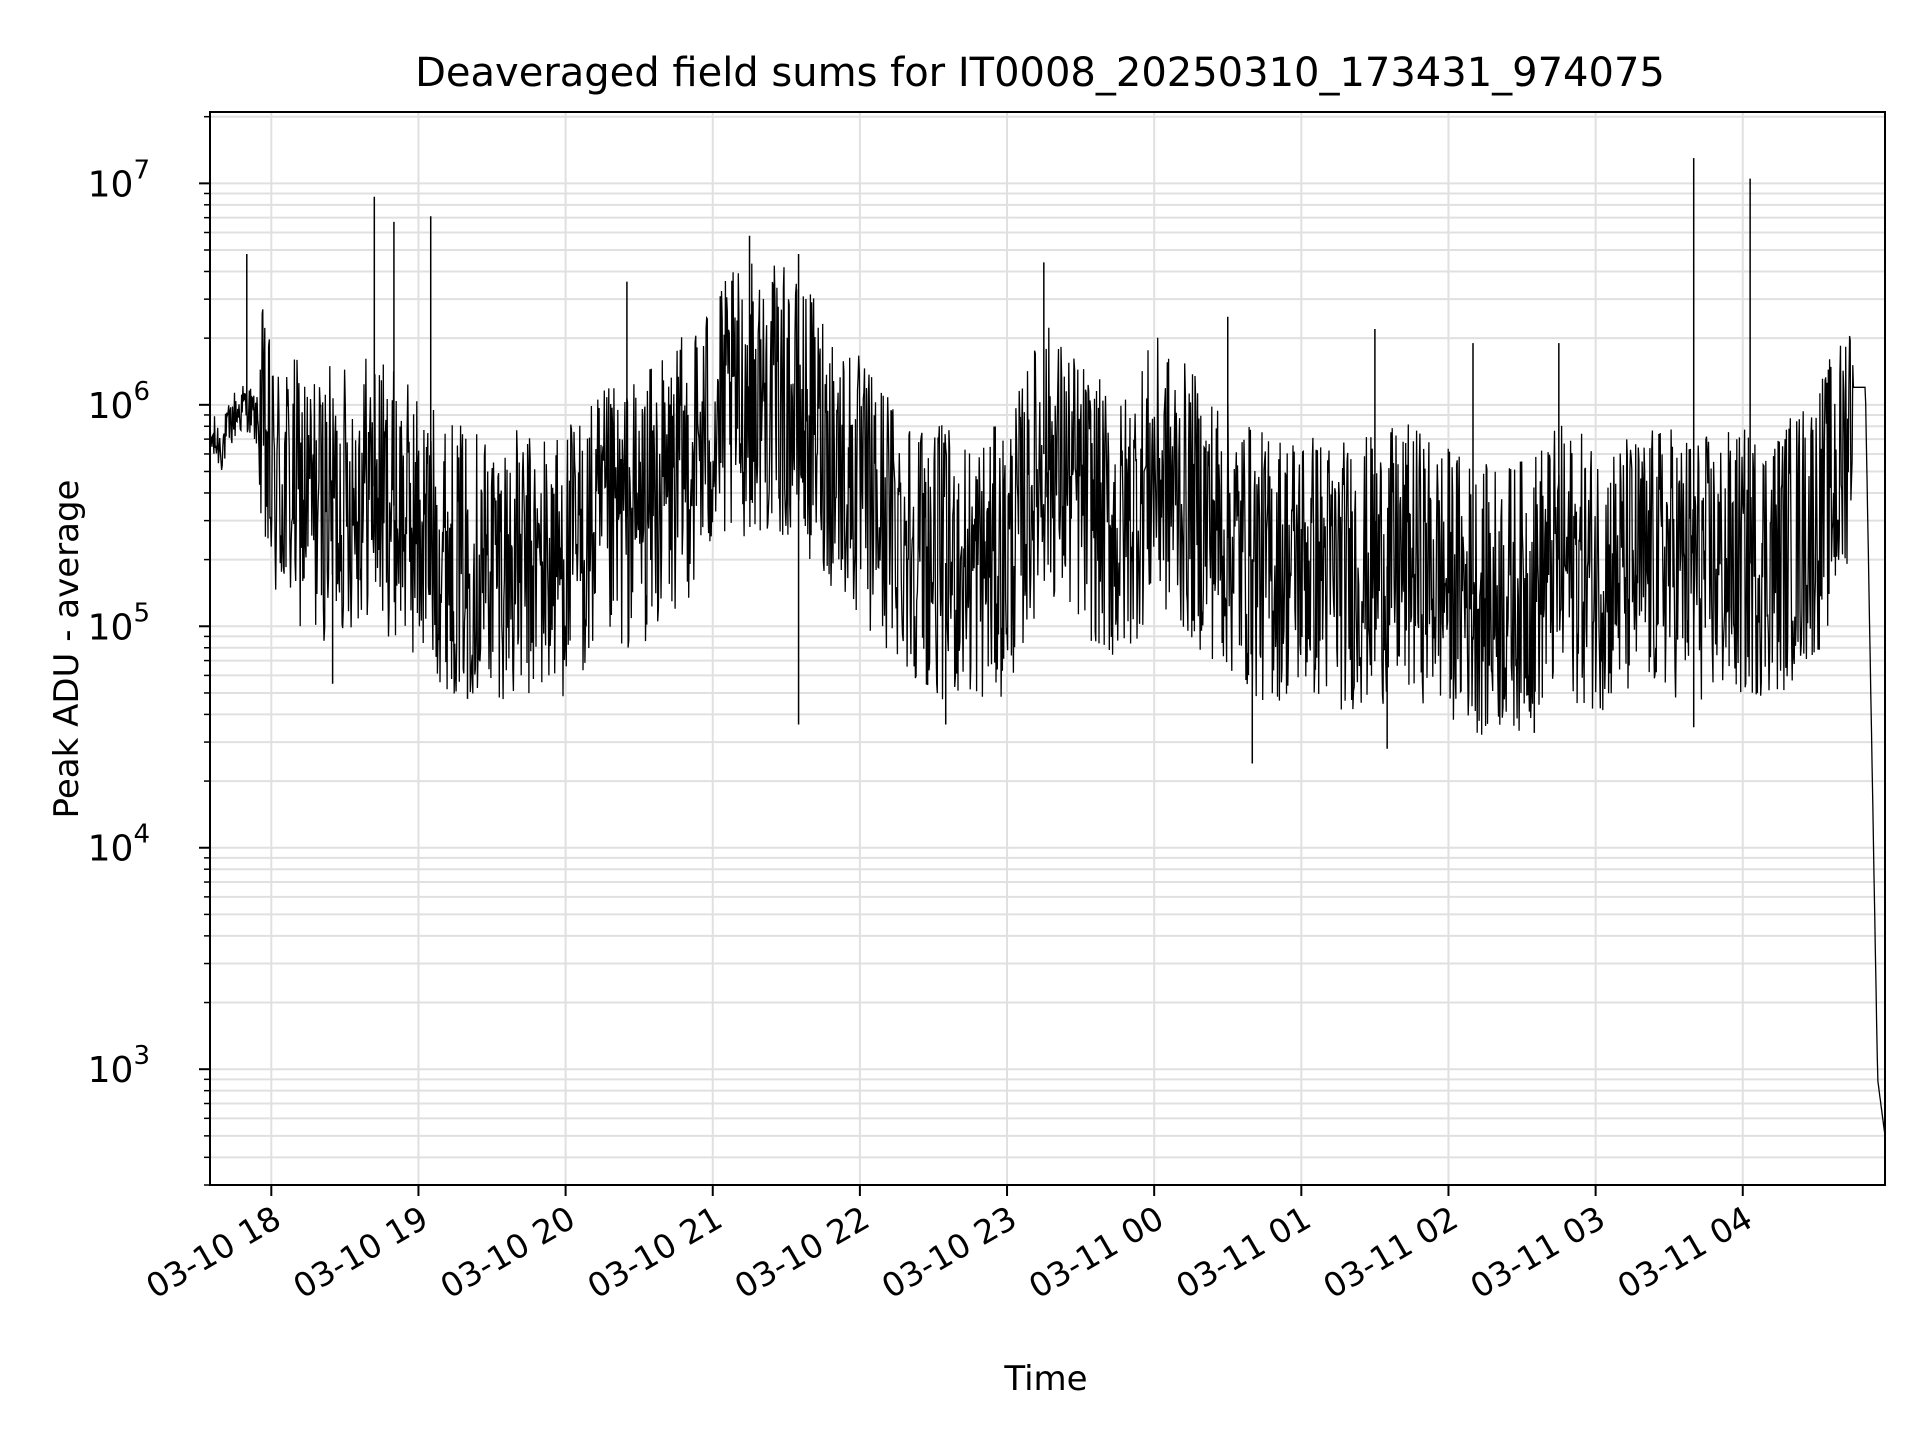 This screenshot has width=1920, height=1440. I want to click on y-tick-label: 10³, so click(119, 1066).